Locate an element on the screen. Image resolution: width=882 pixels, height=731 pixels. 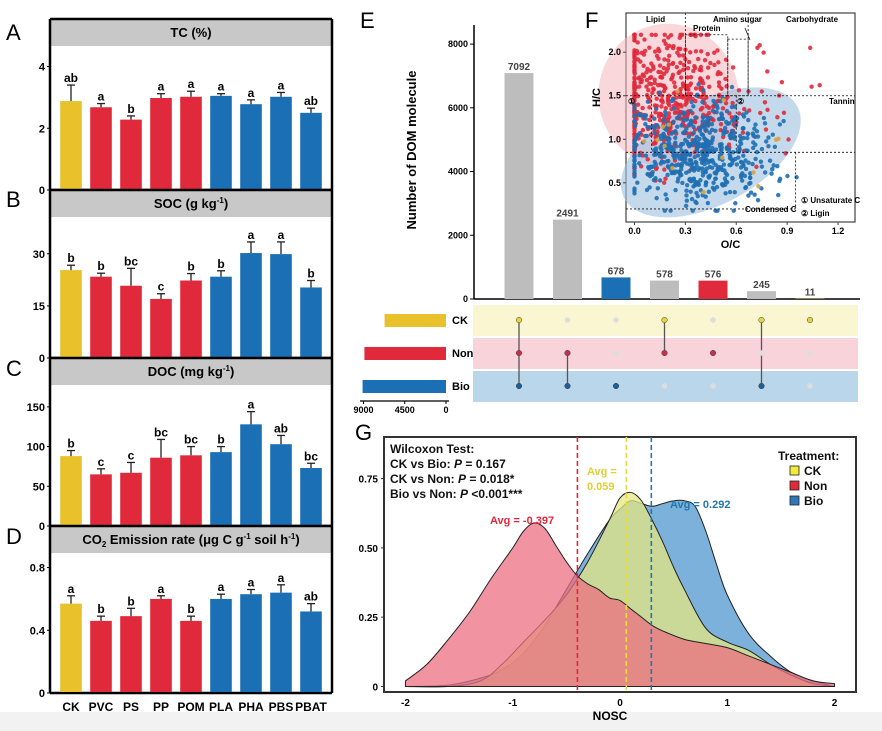
bar-pla is located at coordinates (221, 316).